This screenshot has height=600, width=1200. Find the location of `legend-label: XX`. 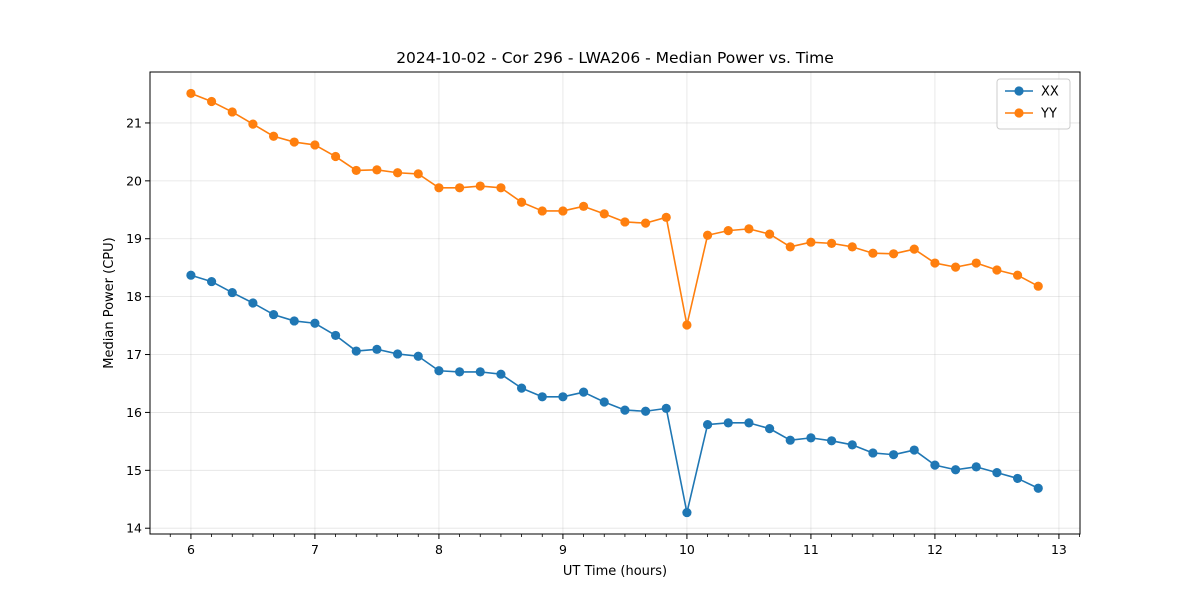

legend-label: XX is located at coordinates (1050, 92).